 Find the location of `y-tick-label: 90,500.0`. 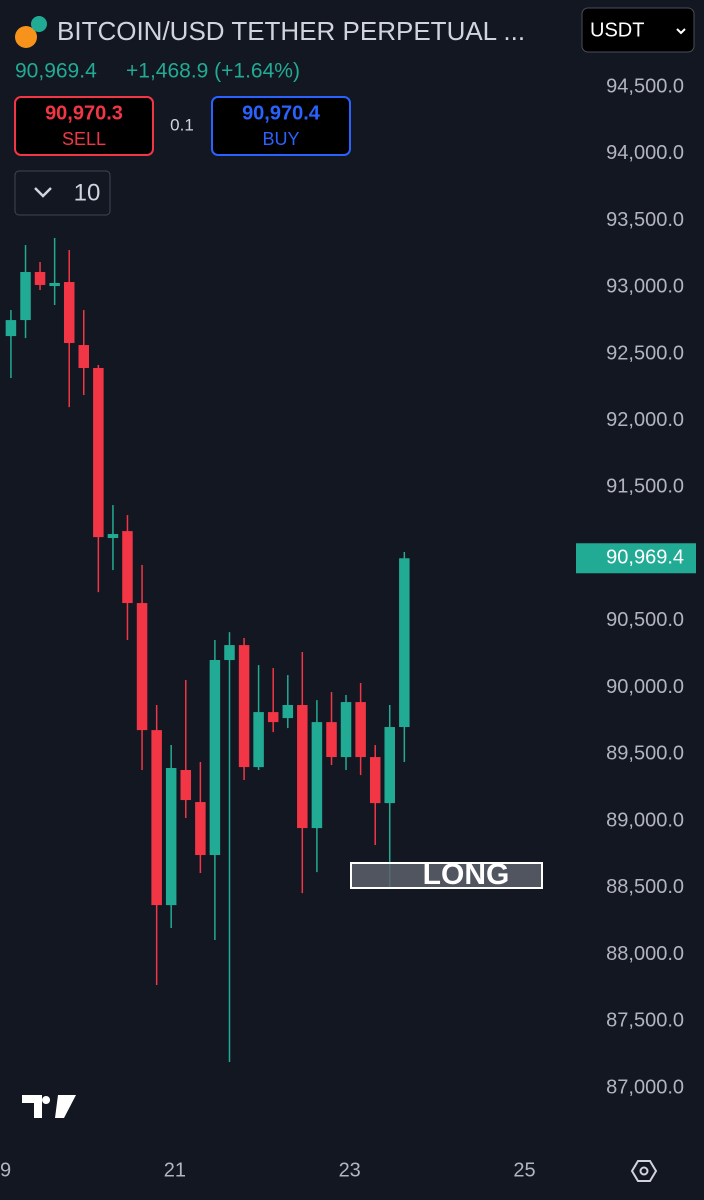

y-tick-label: 90,500.0 is located at coordinates (645, 620).